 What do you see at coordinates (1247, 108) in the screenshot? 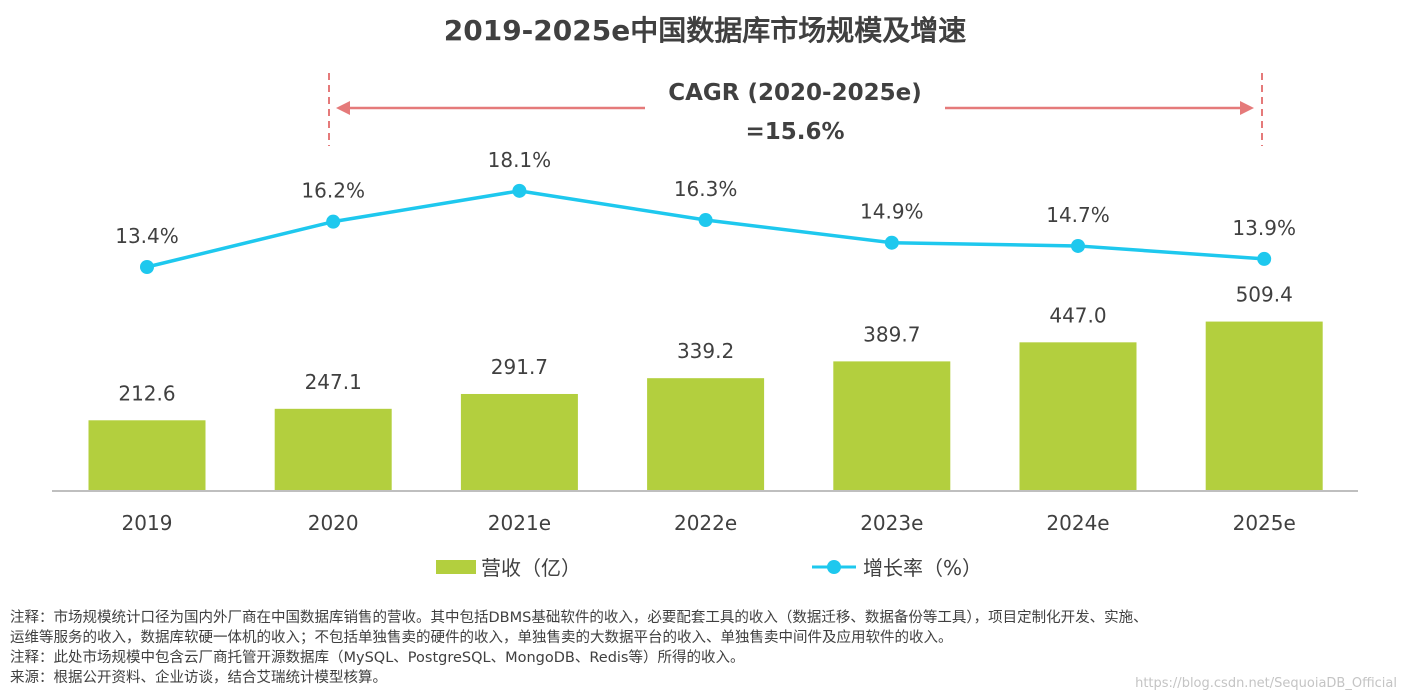
I see `cagr-arrowhead-right` at bounding box center [1247, 108].